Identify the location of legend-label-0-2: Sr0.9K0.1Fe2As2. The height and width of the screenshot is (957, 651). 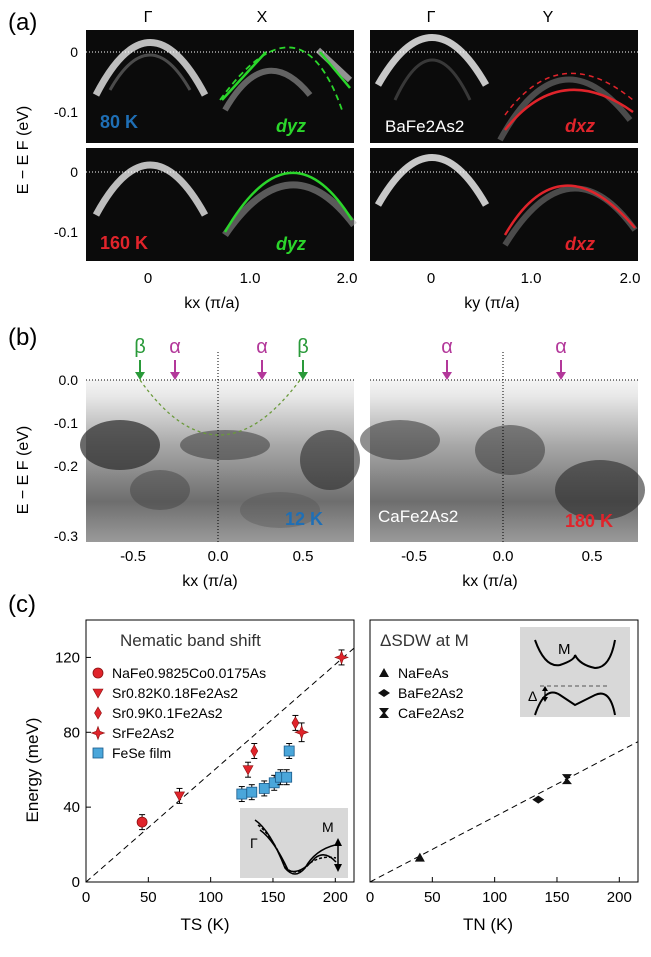
(167, 713).